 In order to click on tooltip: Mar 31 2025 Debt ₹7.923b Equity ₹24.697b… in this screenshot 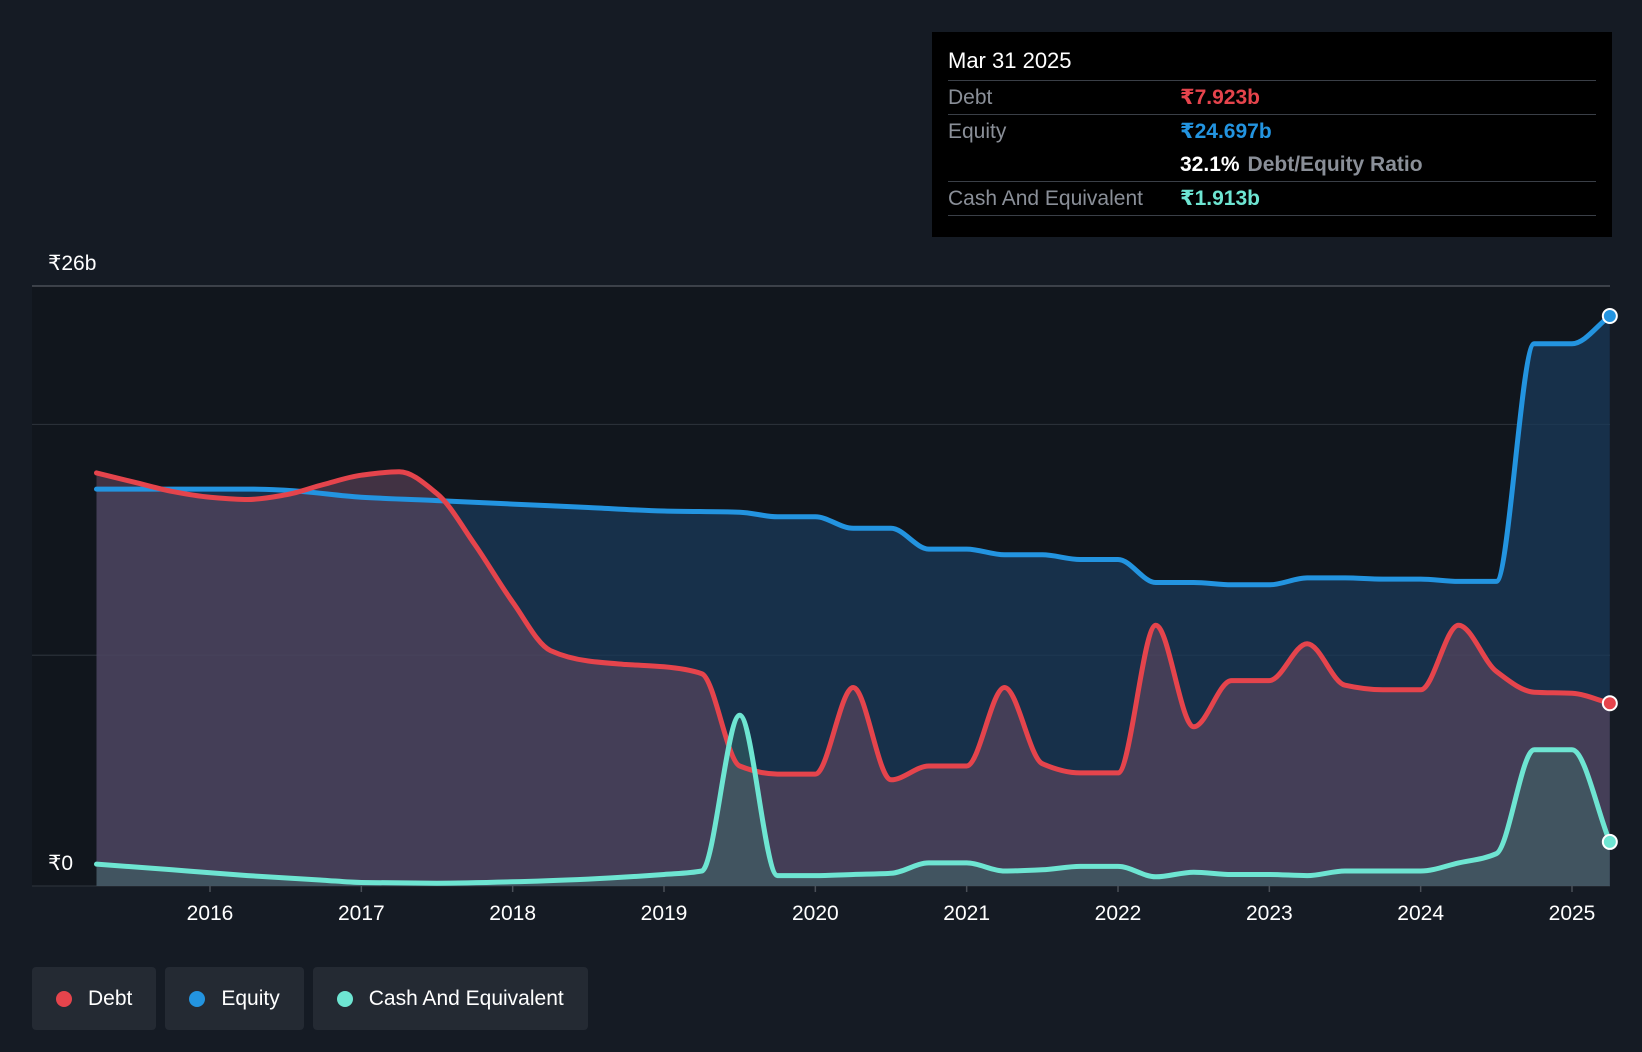, I will do `click(1272, 134)`.